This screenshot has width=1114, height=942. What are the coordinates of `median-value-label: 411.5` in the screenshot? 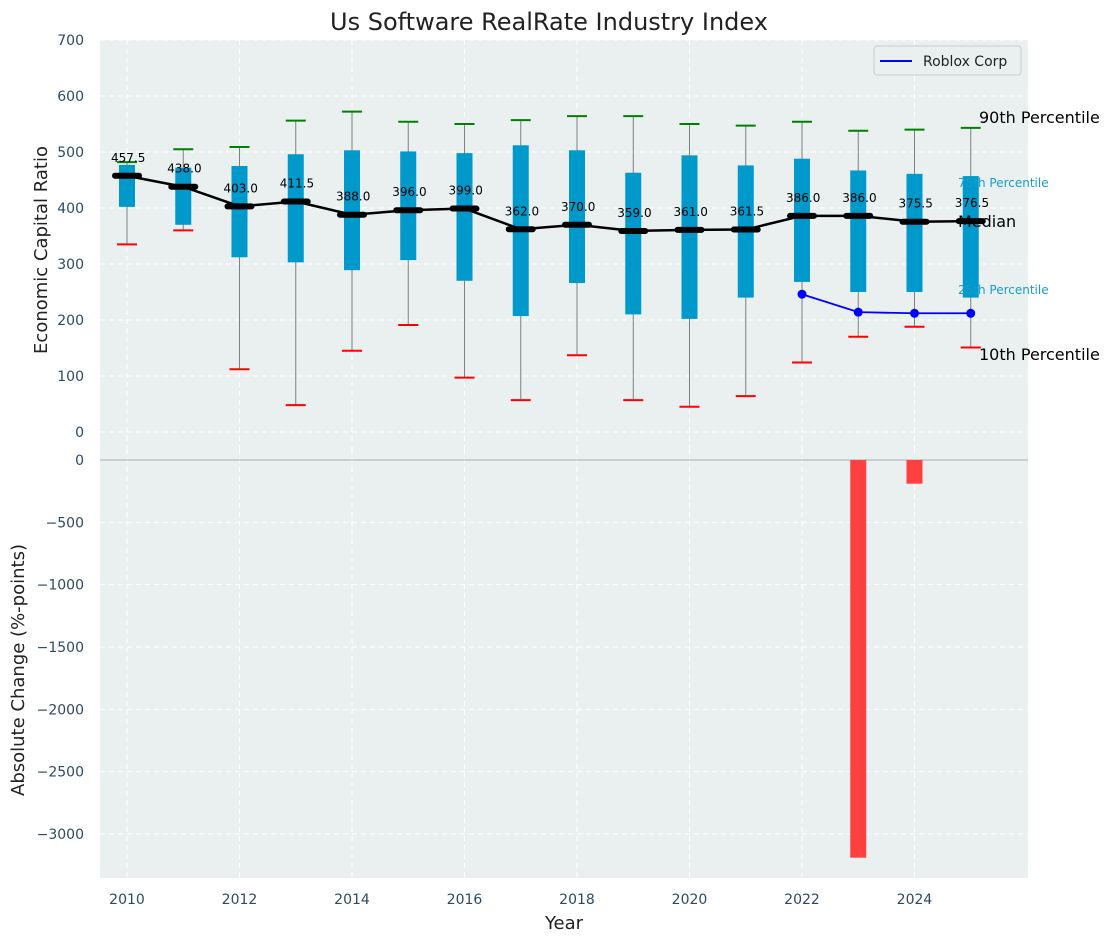 It's located at (297, 184).